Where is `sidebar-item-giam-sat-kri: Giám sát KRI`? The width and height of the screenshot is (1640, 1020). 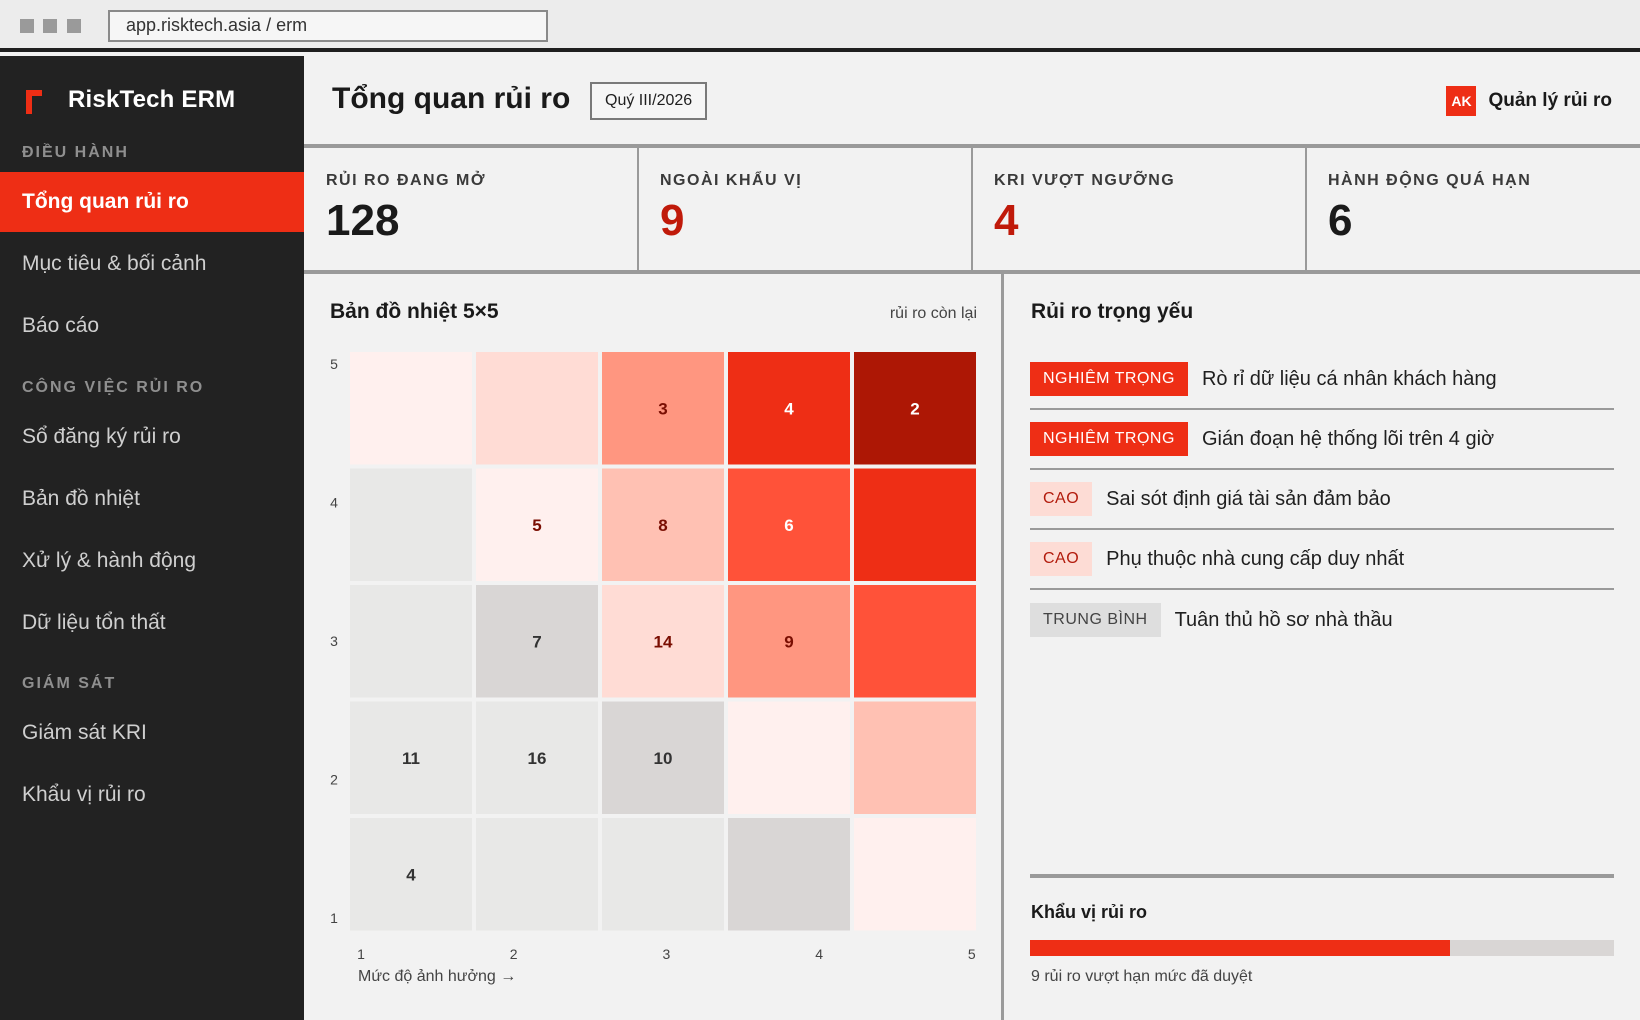
sidebar-item-giam-sat-kri: Giám sát KRI is located at coordinates (84, 732).